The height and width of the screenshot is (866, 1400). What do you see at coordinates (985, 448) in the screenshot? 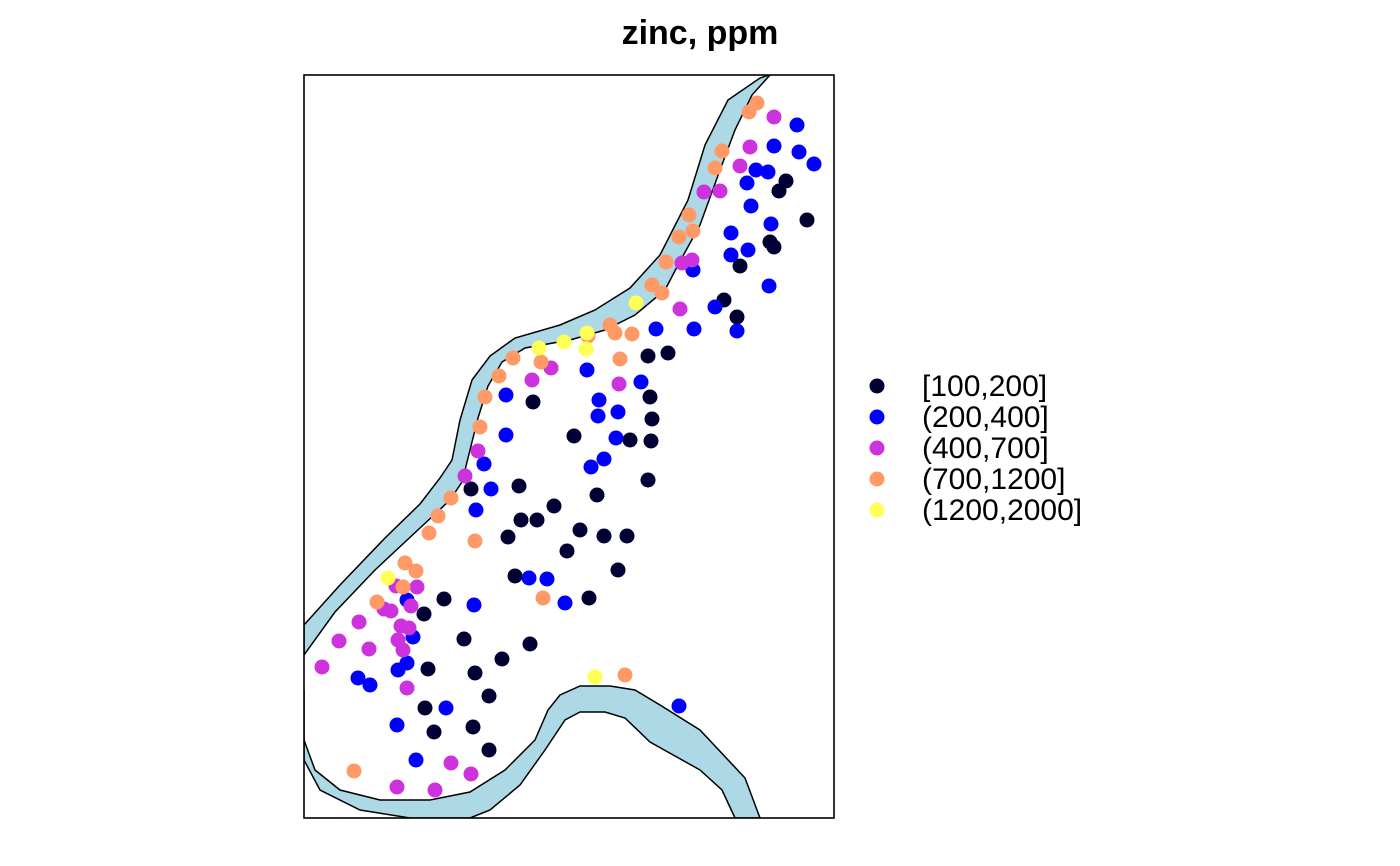
I see `legend-label: (400,700]` at bounding box center [985, 448].